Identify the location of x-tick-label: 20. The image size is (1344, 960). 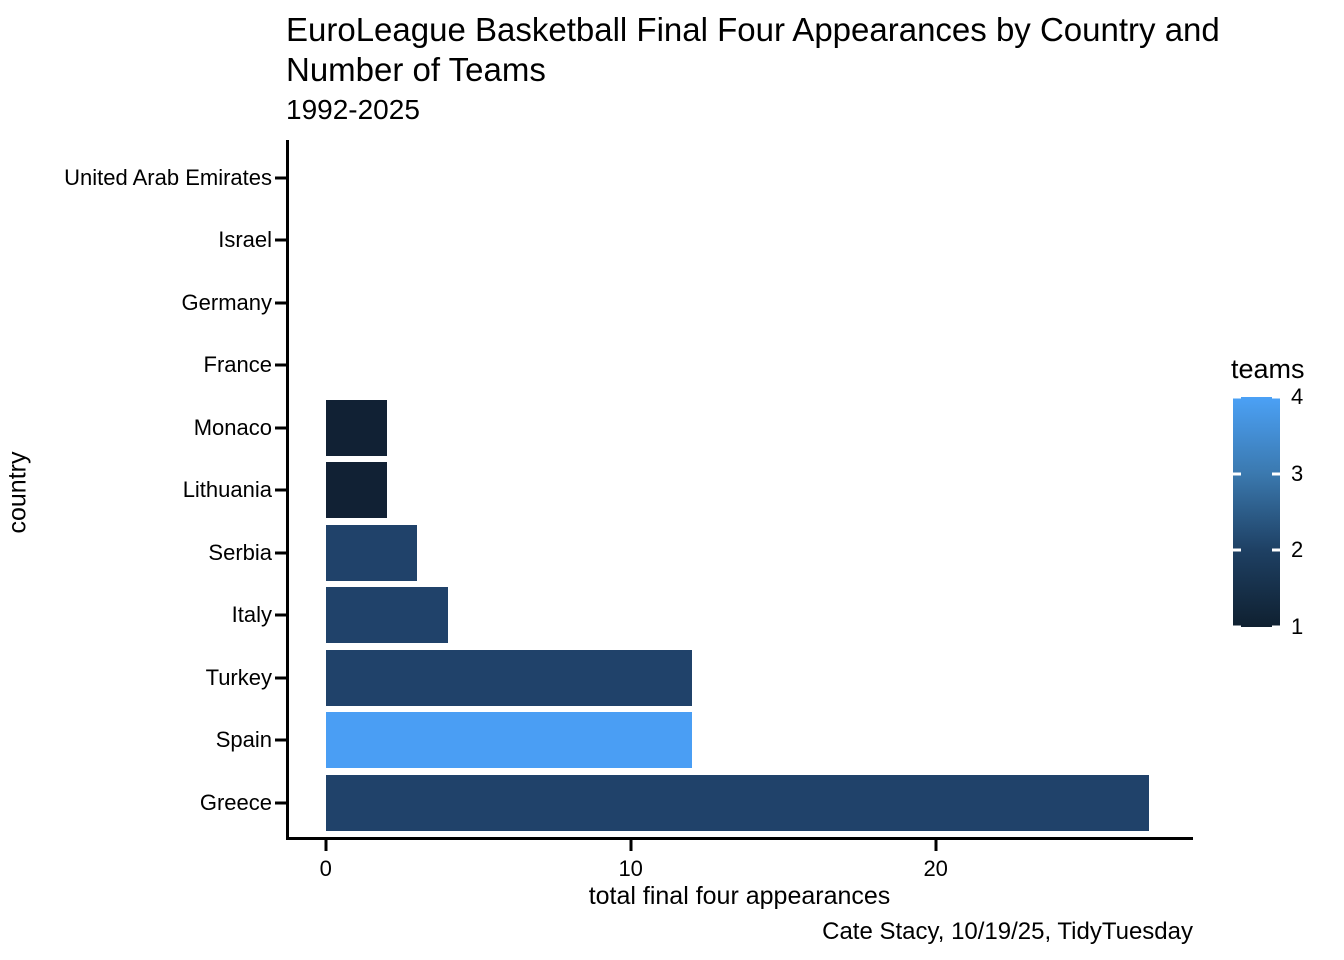
(935, 868).